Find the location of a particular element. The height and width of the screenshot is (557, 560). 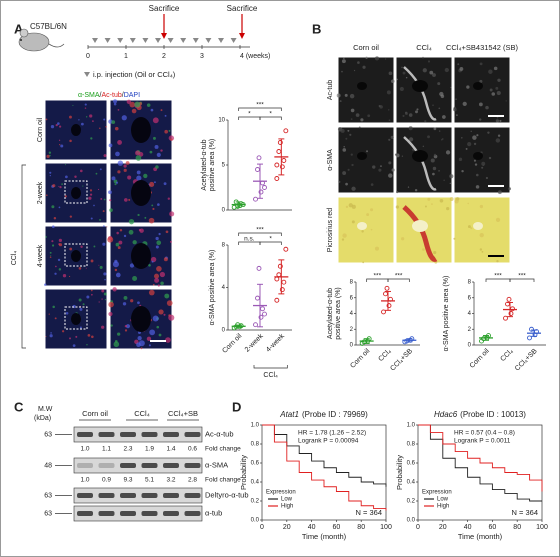

fold-value: 3.2 is located at coordinates (170, 480).